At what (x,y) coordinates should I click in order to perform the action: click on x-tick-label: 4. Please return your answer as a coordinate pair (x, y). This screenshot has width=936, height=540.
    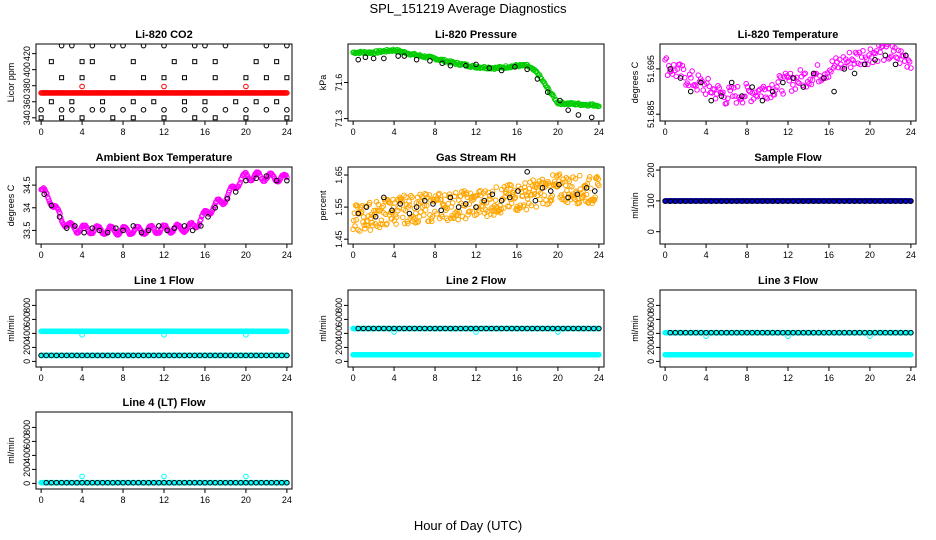
    Looking at the image, I should click on (394, 132).